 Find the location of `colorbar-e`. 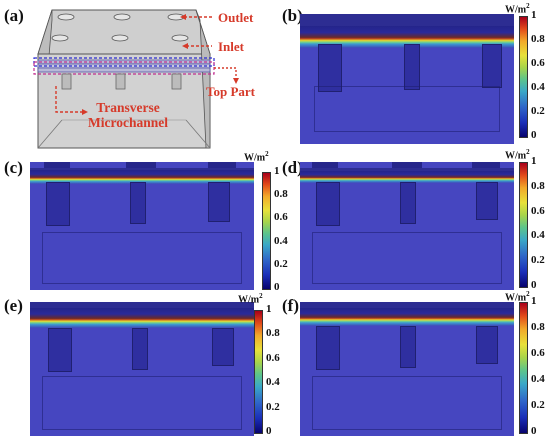

colorbar-e is located at coordinates (258, 372).